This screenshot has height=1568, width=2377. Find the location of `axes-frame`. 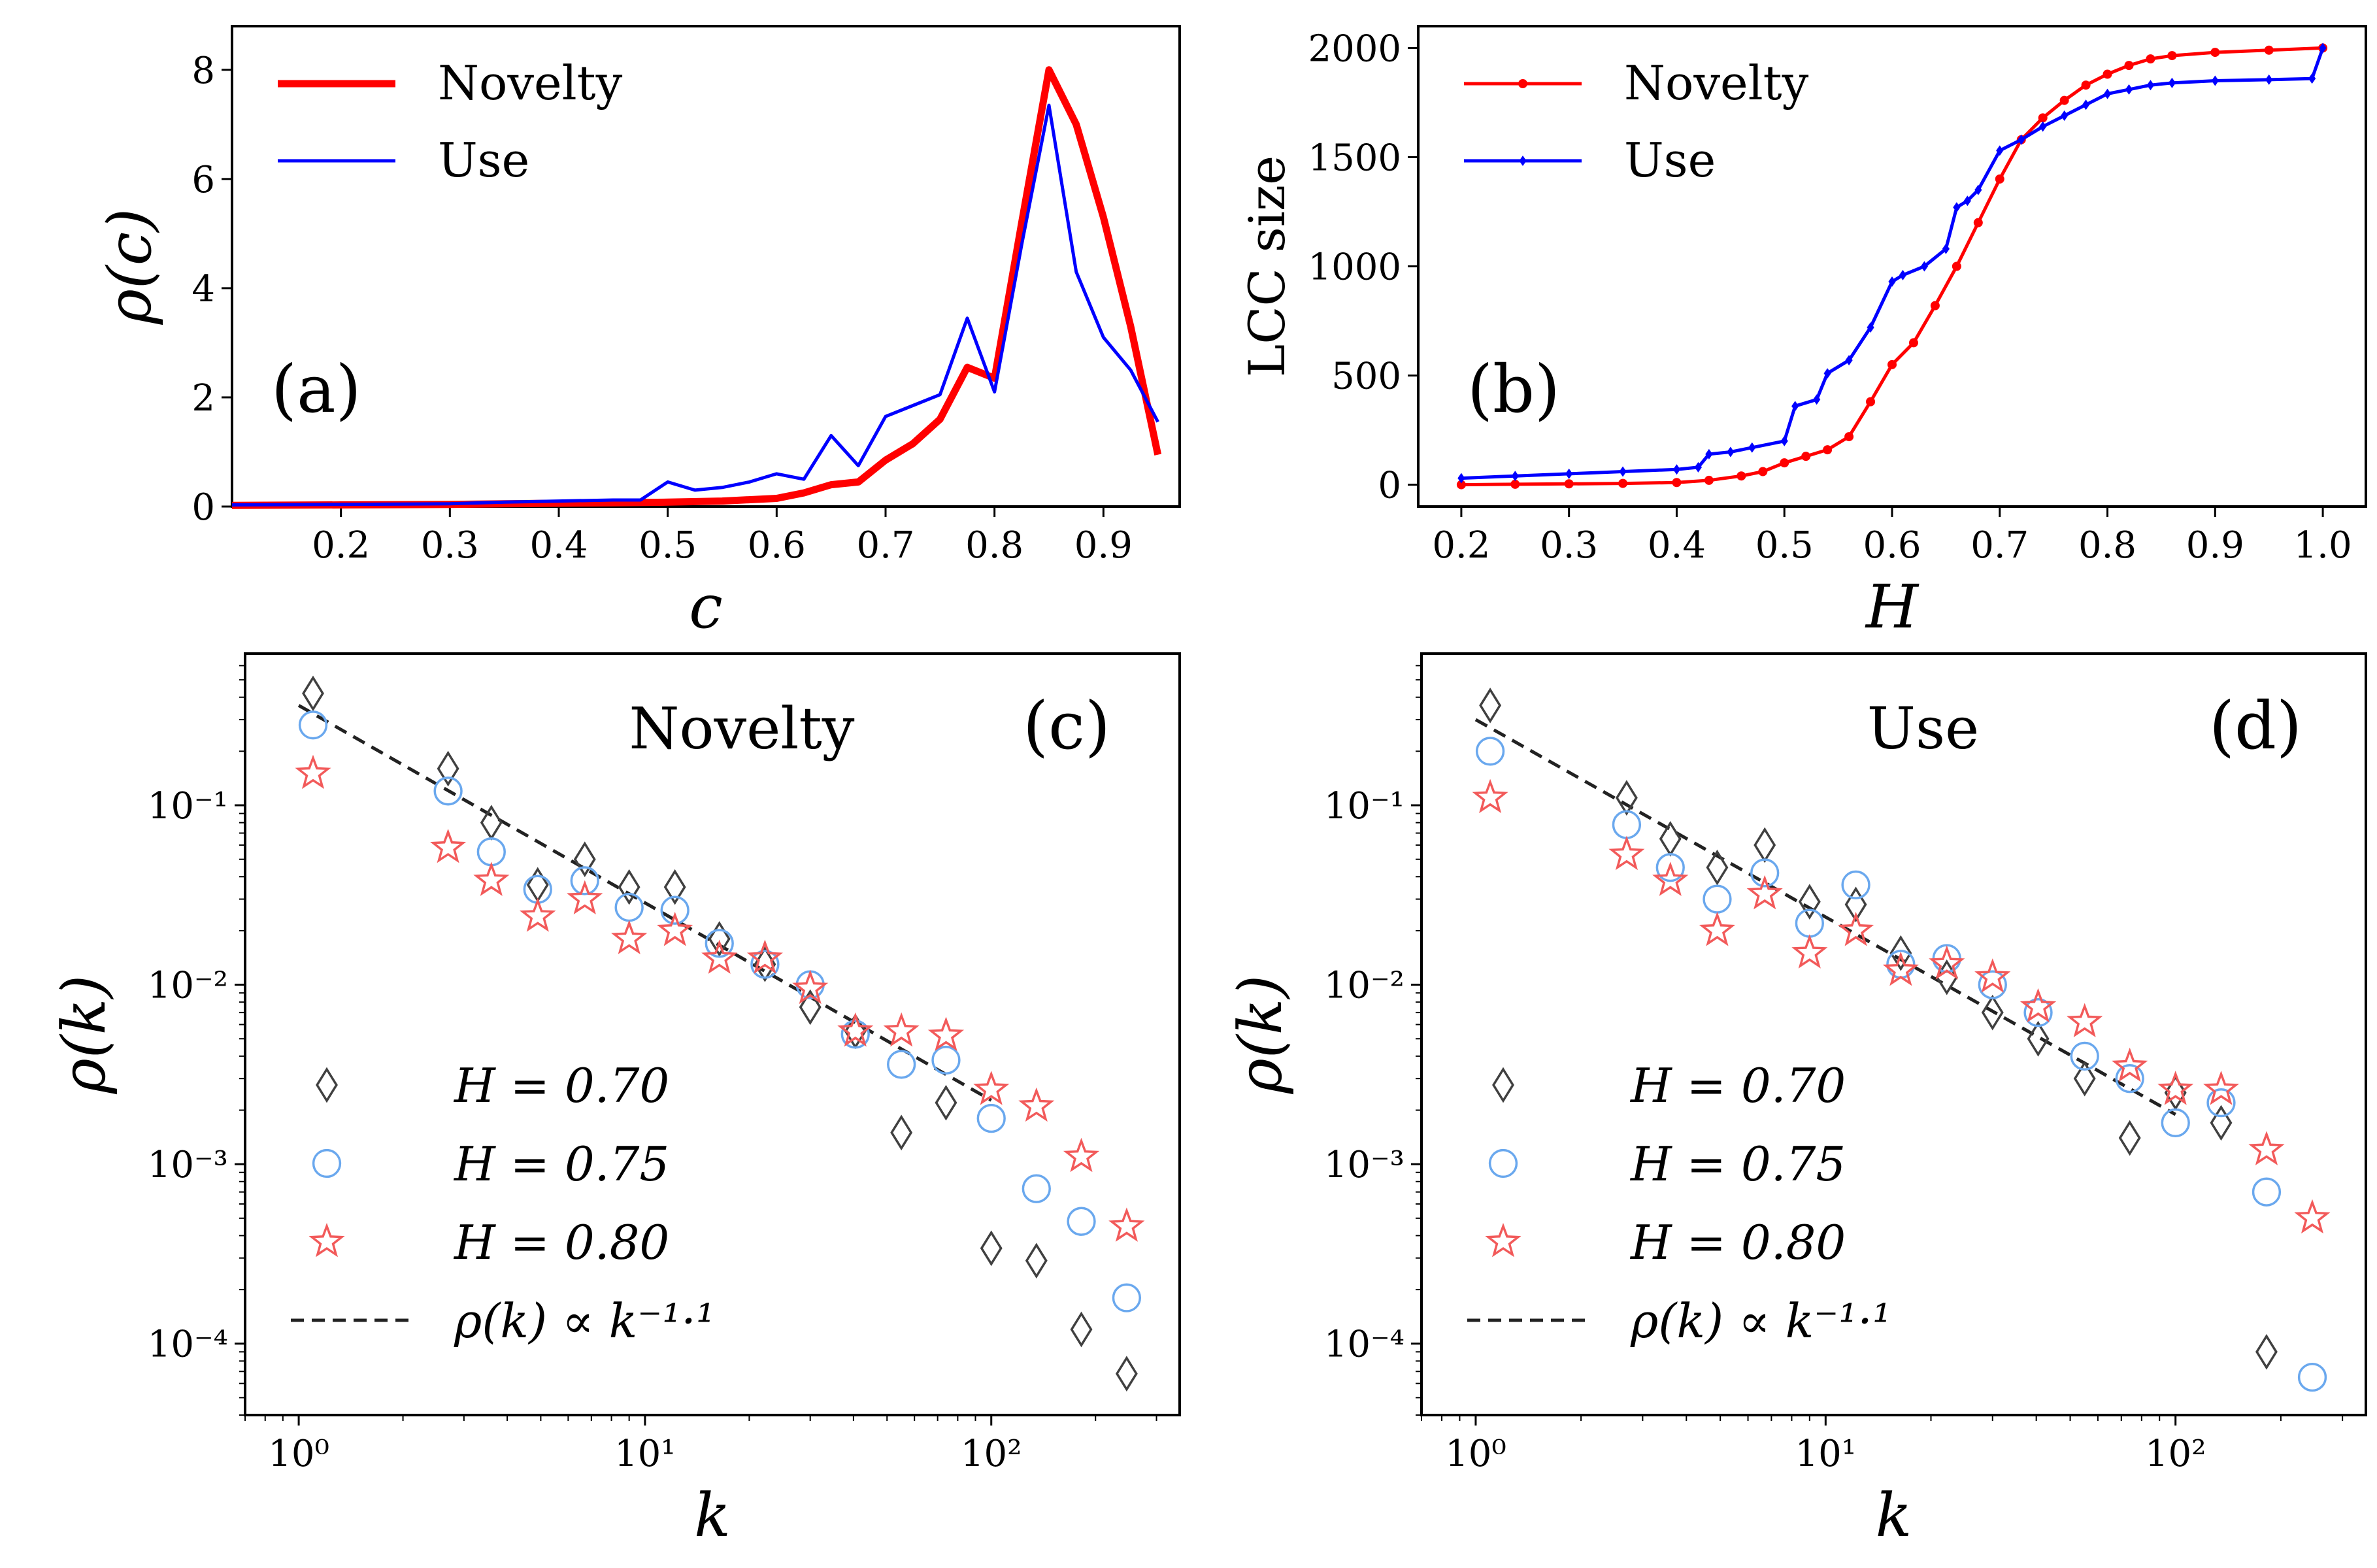

axes-frame is located at coordinates (706, 266).